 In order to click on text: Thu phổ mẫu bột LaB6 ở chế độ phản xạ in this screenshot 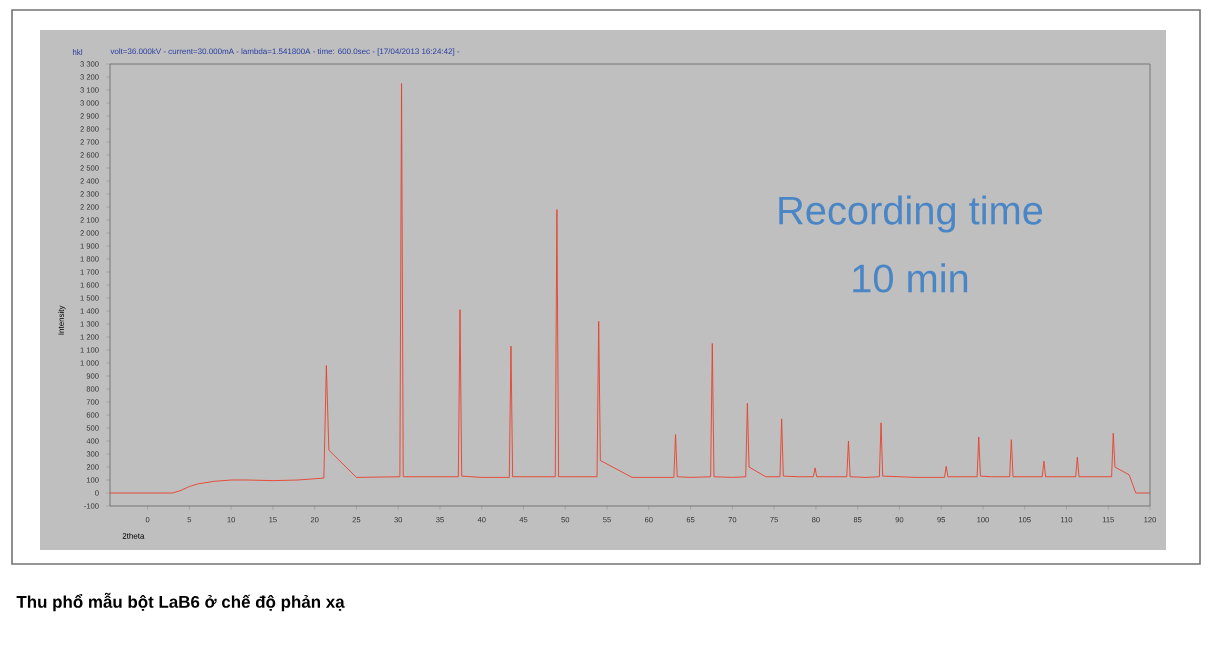, I will do `click(180, 602)`.